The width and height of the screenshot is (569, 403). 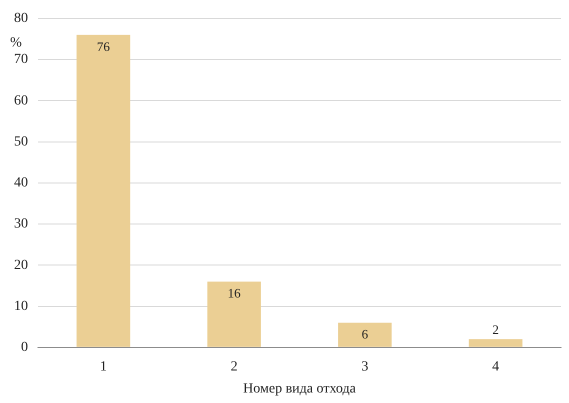 What do you see at coordinates (364, 366) in the screenshot?
I see `x-tick-label: 3` at bounding box center [364, 366].